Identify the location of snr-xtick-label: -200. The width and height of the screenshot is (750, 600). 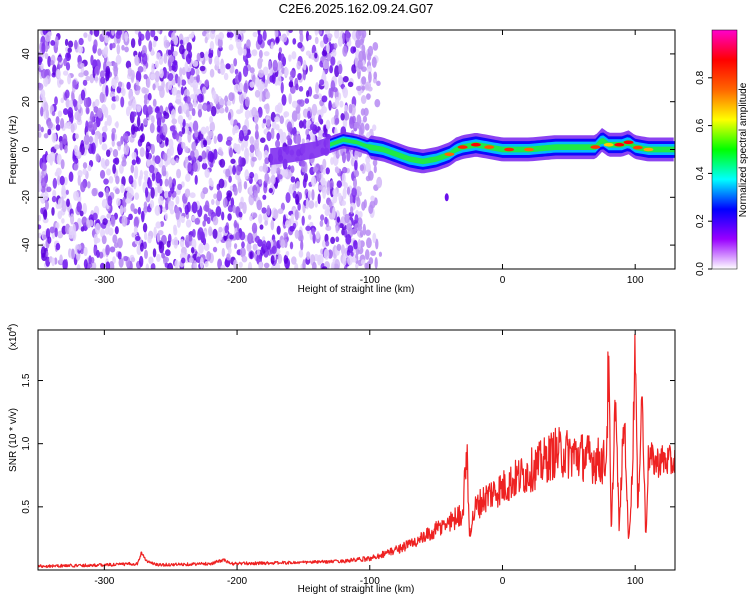
(237, 581).